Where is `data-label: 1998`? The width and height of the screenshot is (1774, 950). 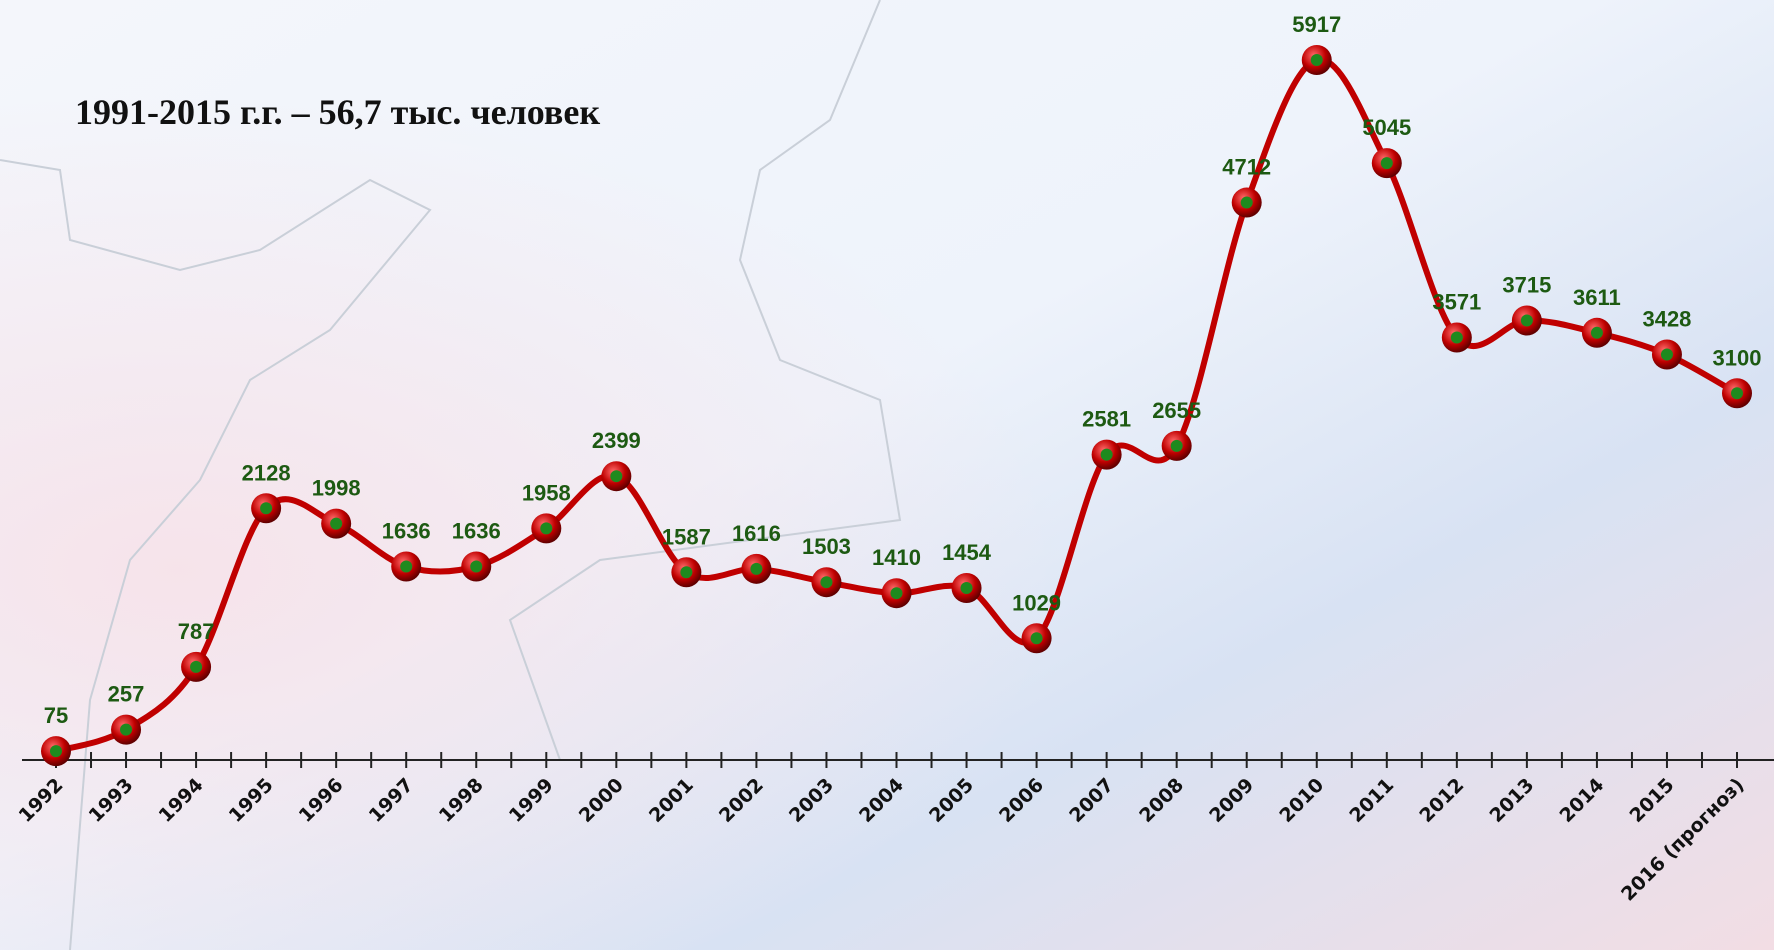
data-label: 1998 is located at coordinates (336, 488).